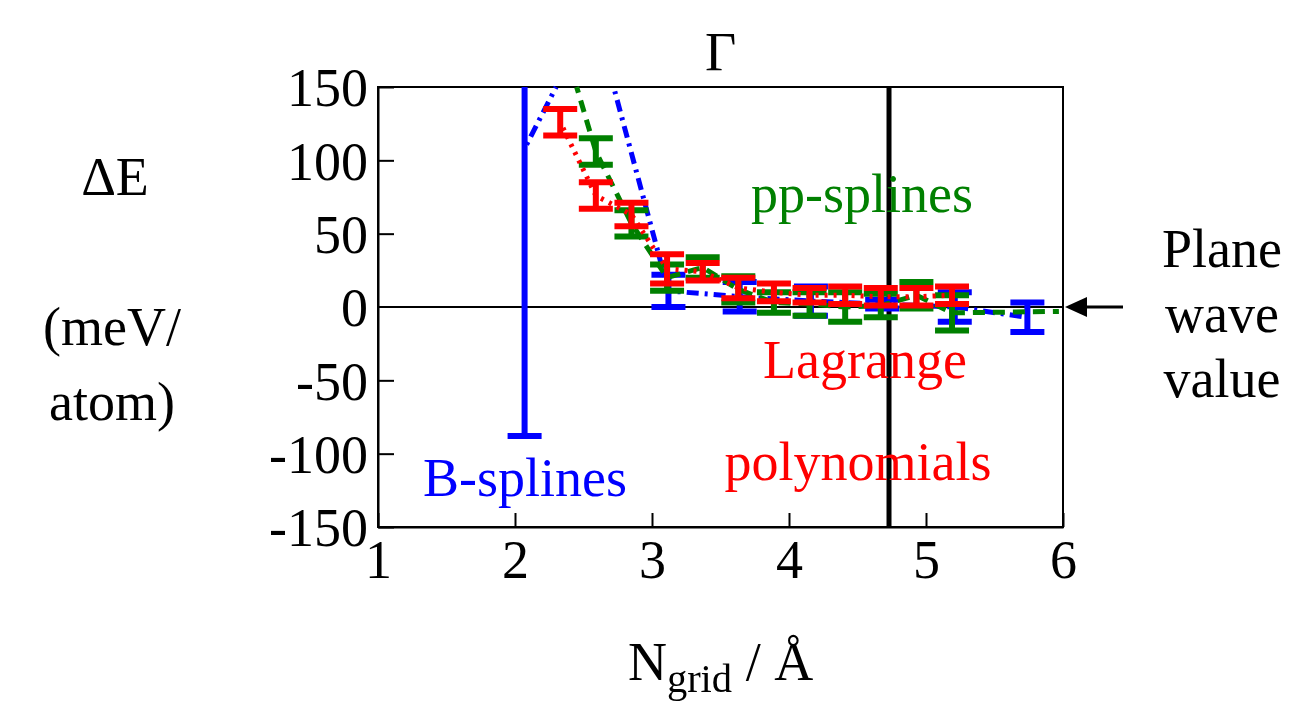 Image resolution: width=1310 pixels, height=721 pixels. What do you see at coordinates (789, 559) in the screenshot?
I see `x-tick-label: 4` at bounding box center [789, 559].